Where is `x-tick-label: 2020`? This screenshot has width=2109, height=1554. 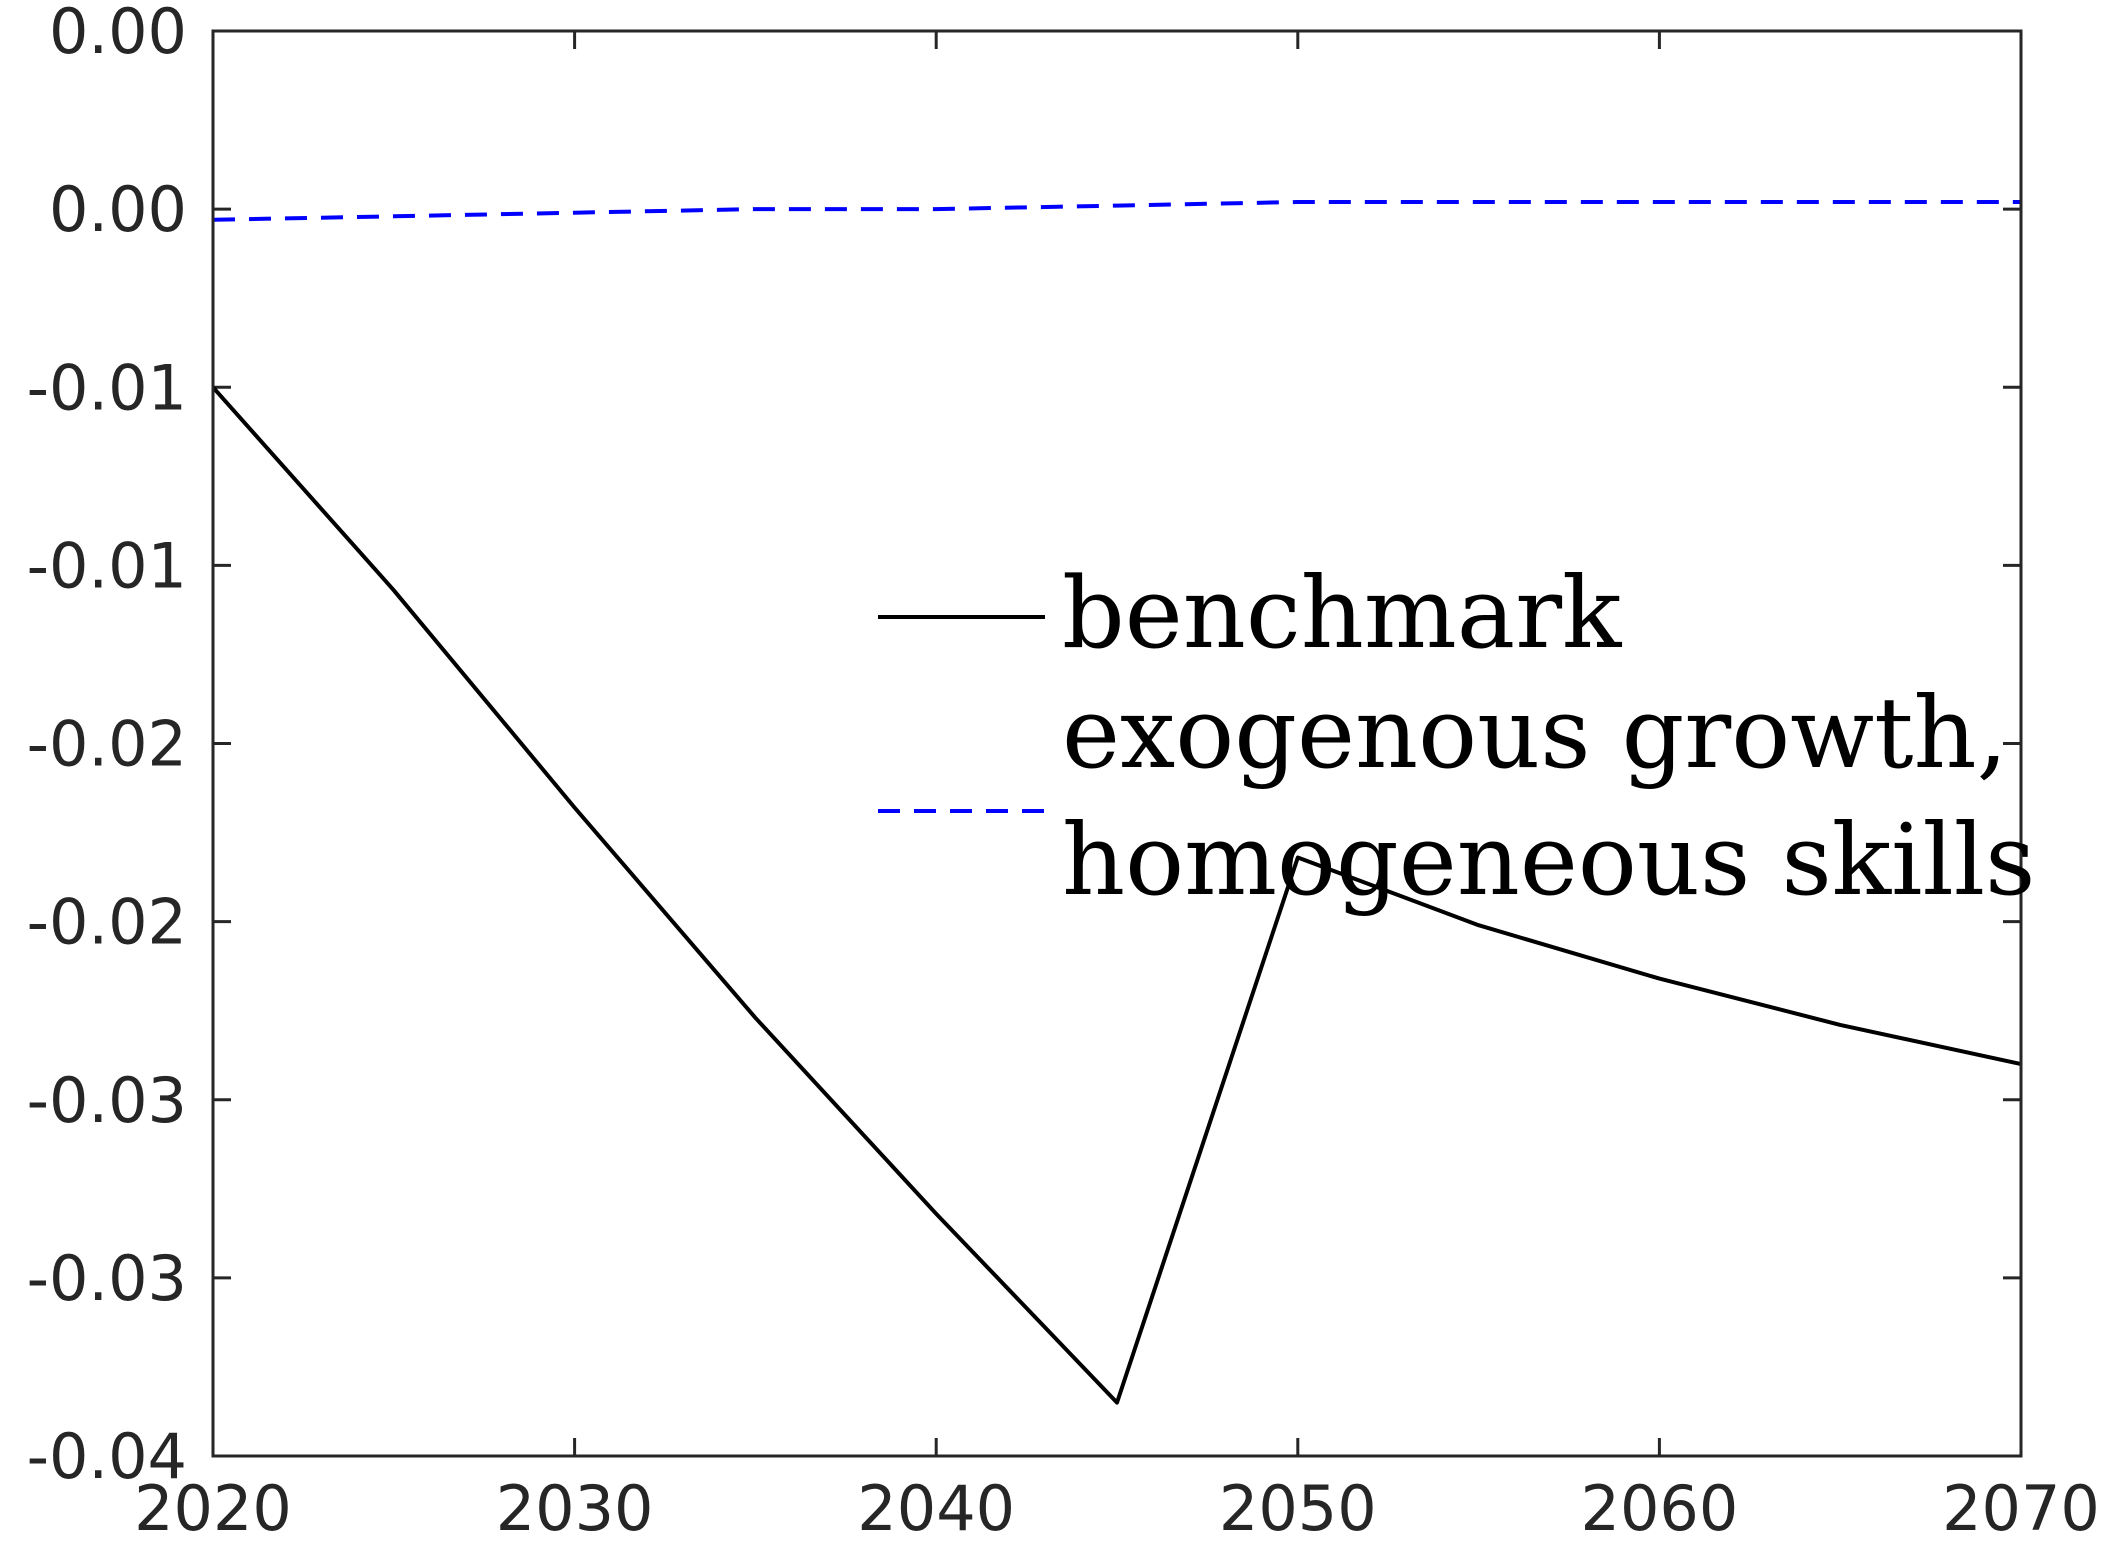
x-tick-label: 2020 is located at coordinates (213, 1508).